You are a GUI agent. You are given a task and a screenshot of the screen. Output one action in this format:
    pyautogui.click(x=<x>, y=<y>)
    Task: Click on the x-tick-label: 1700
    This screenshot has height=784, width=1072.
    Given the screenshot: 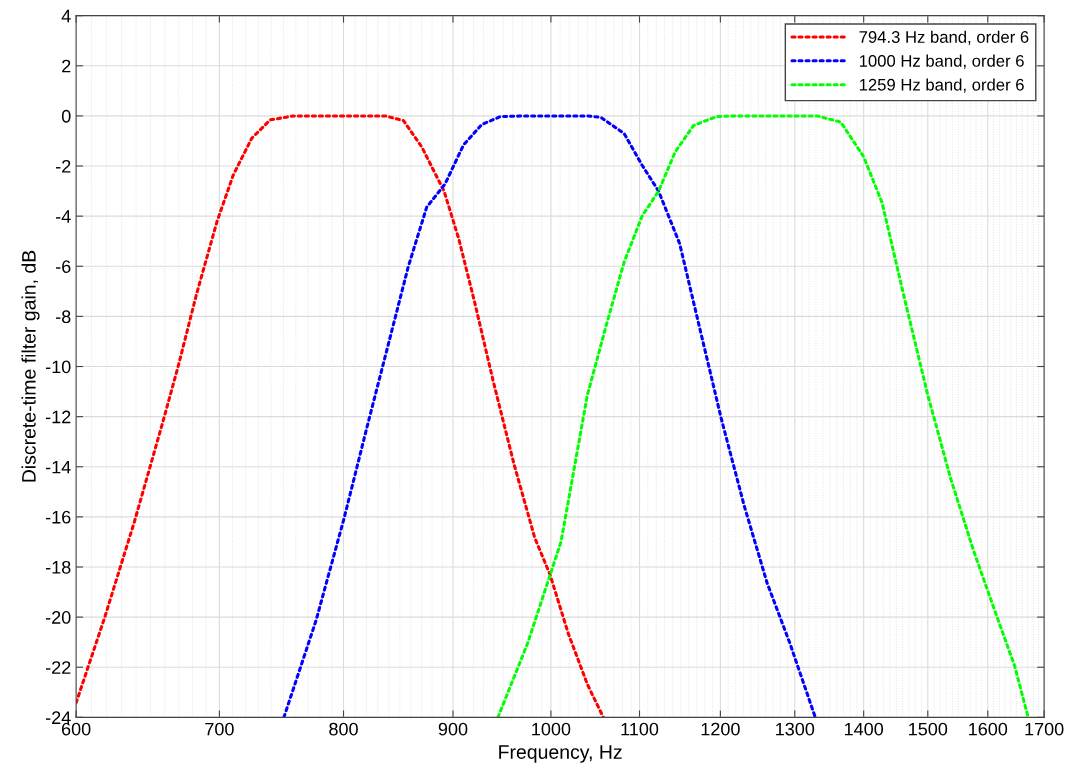 What is the action you would take?
    pyautogui.click(x=1044, y=729)
    